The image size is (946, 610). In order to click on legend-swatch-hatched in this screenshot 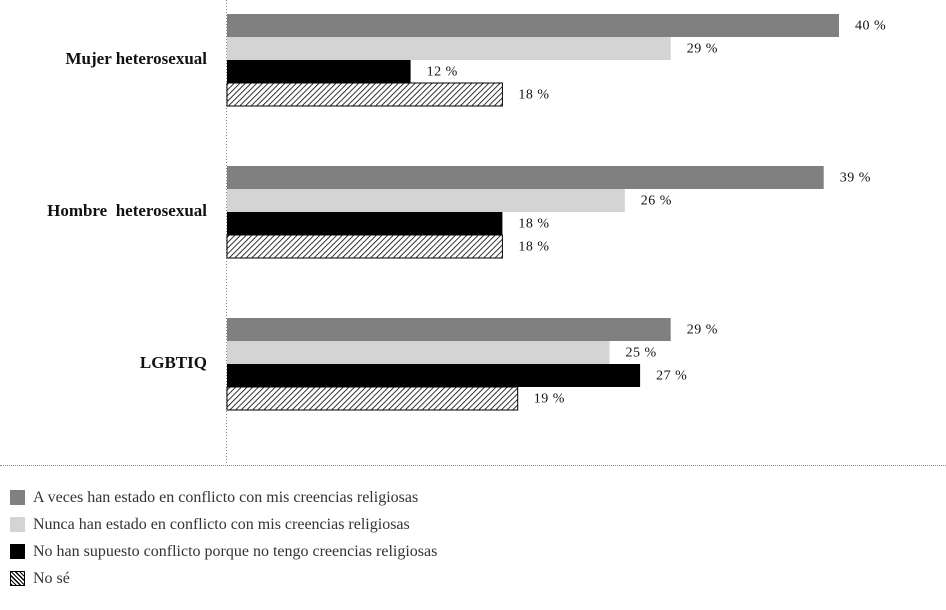, I will do `click(17, 578)`.